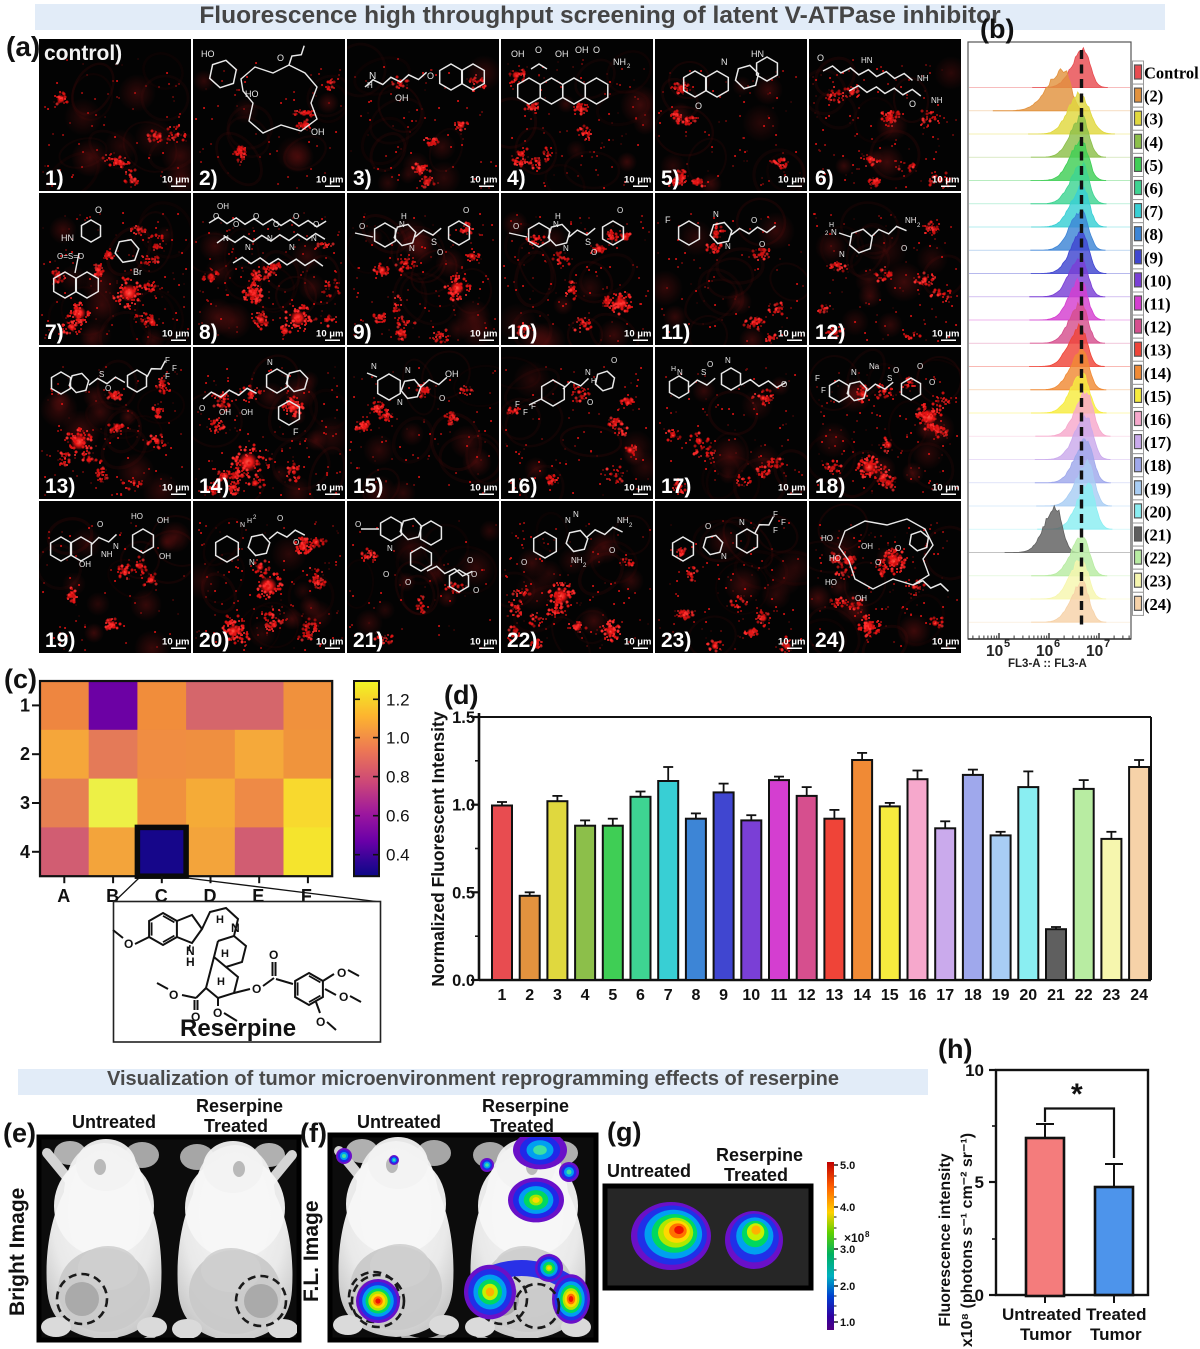 This screenshot has height=1349, width=1200. What do you see at coordinates (398, 738) in the screenshot?
I see `svg-text: 1.0` at bounding box center [398, 738].